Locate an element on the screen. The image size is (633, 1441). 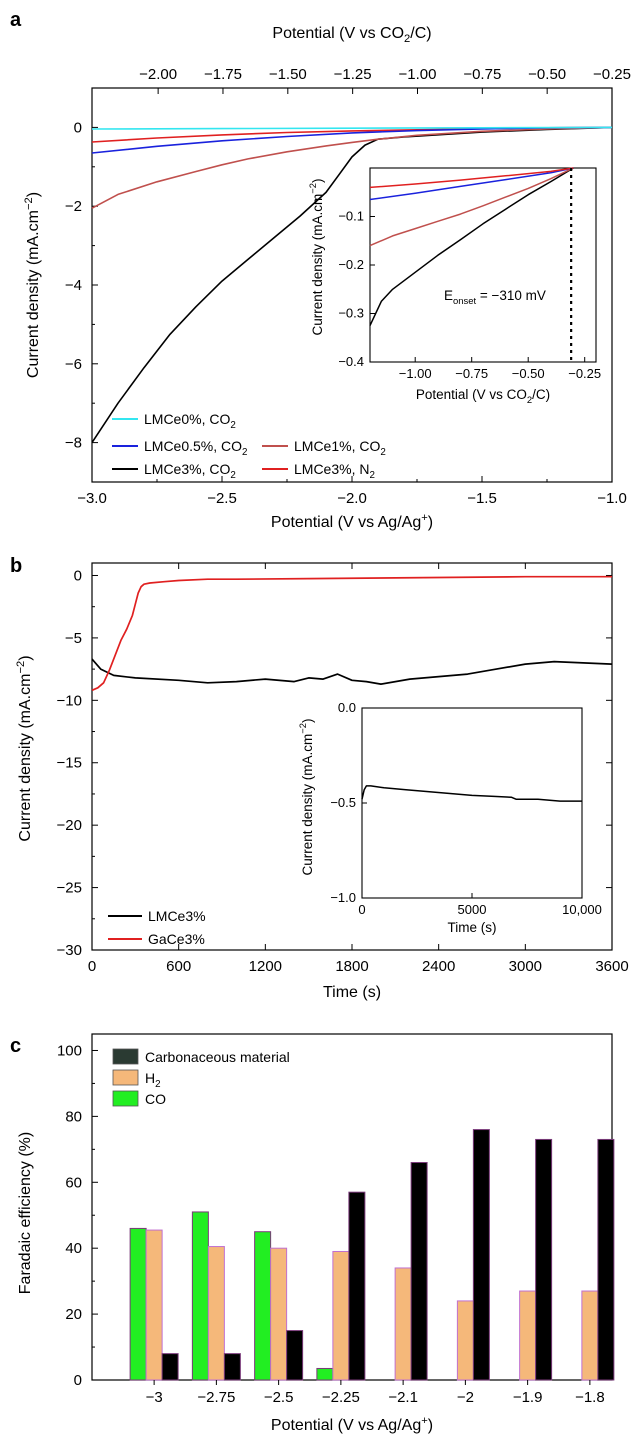
y-tick-label: 60 is located at coordinates (73, 1182).